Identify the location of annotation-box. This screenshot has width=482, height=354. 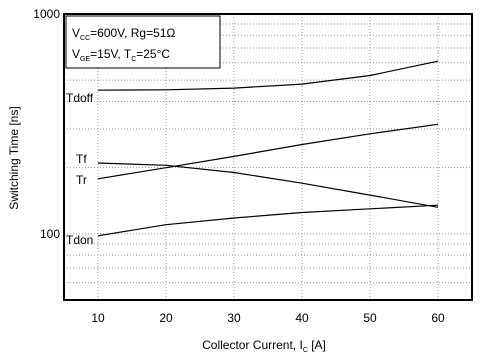
(143, 42).